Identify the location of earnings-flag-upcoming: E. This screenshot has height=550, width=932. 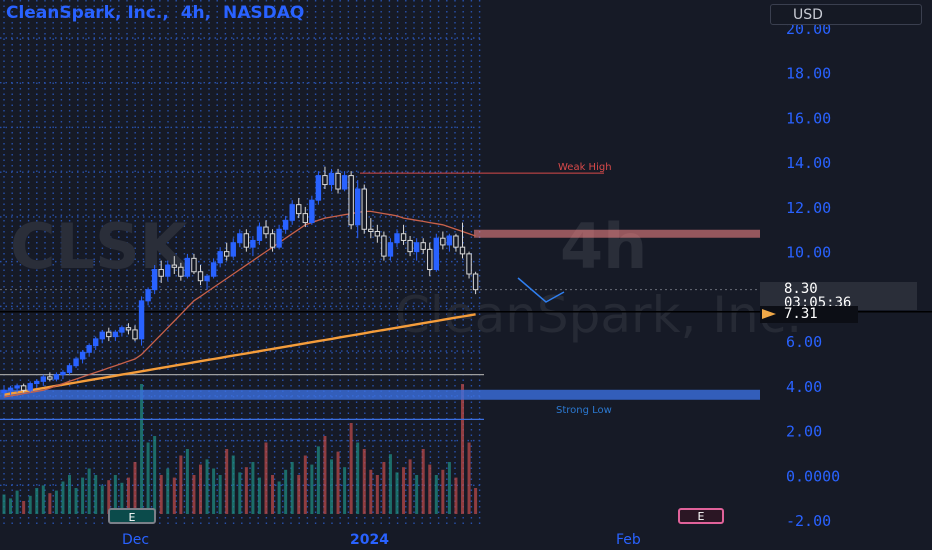
(701, 516).